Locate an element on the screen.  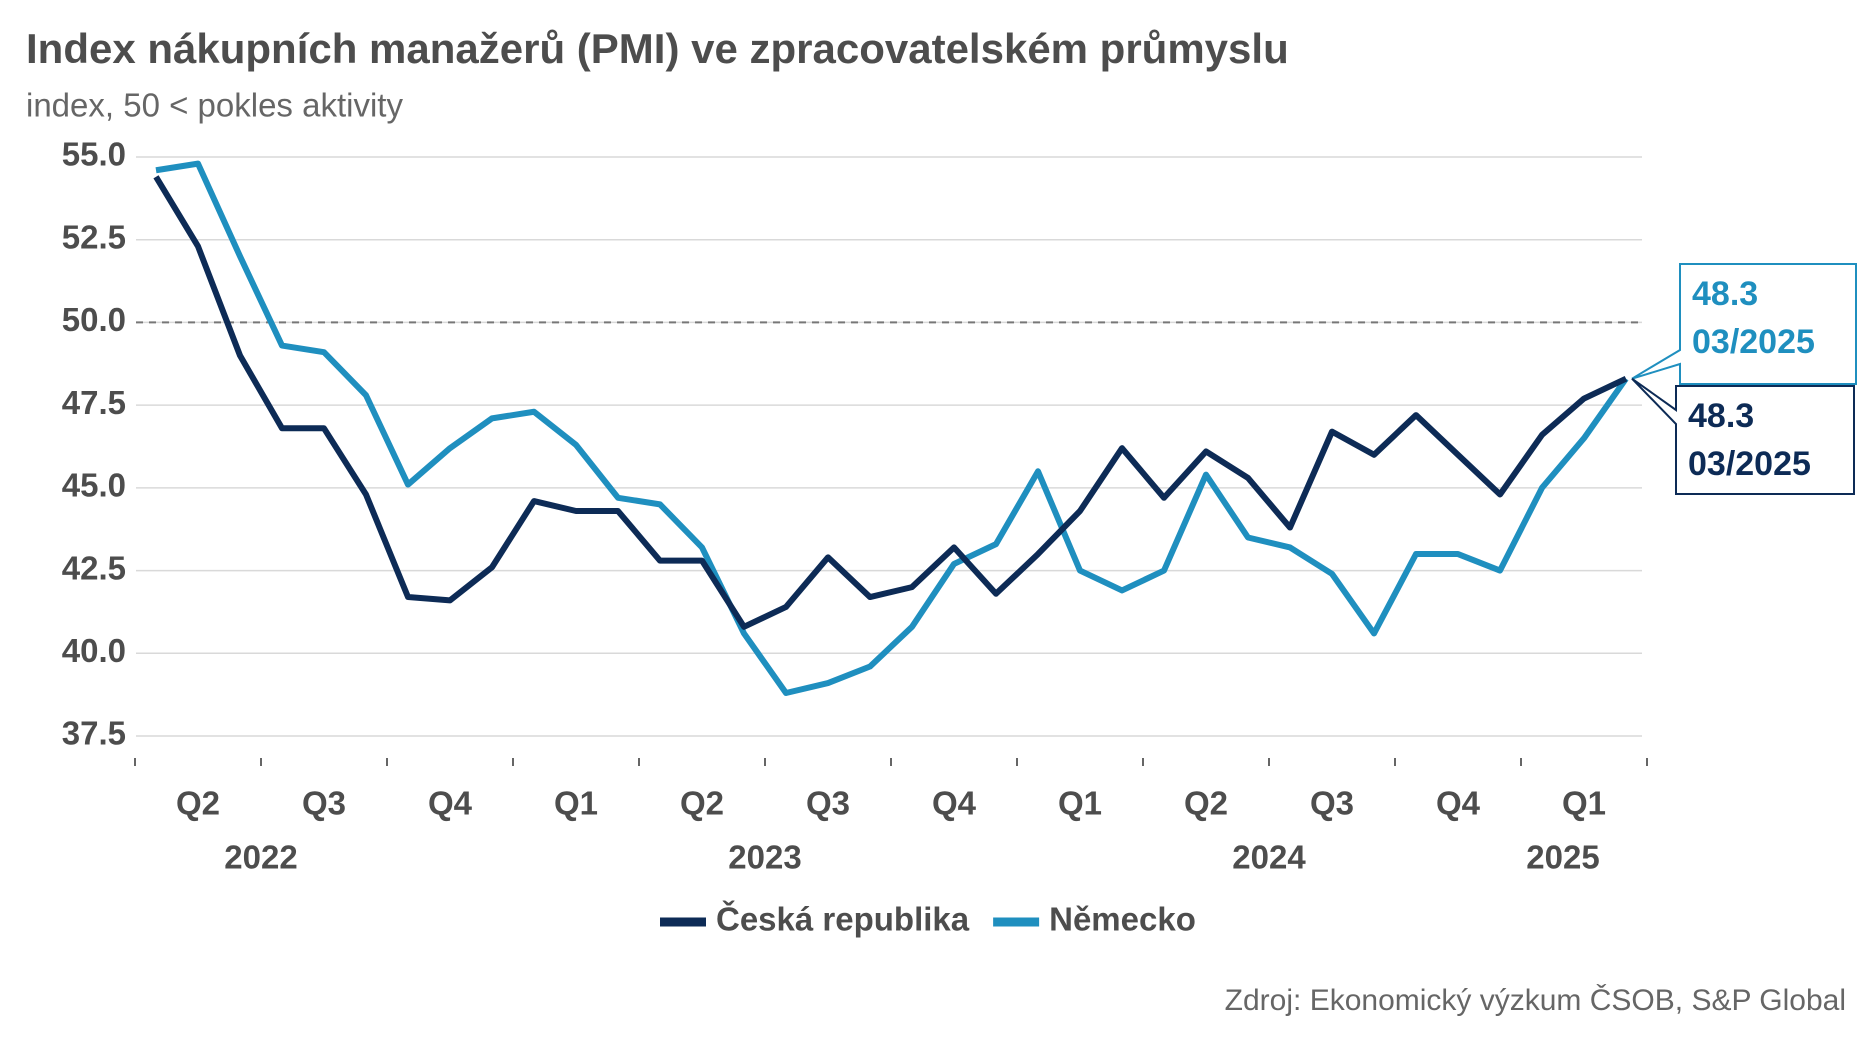
y-tick-label: 42.5 is located at coordinates (94, 567).